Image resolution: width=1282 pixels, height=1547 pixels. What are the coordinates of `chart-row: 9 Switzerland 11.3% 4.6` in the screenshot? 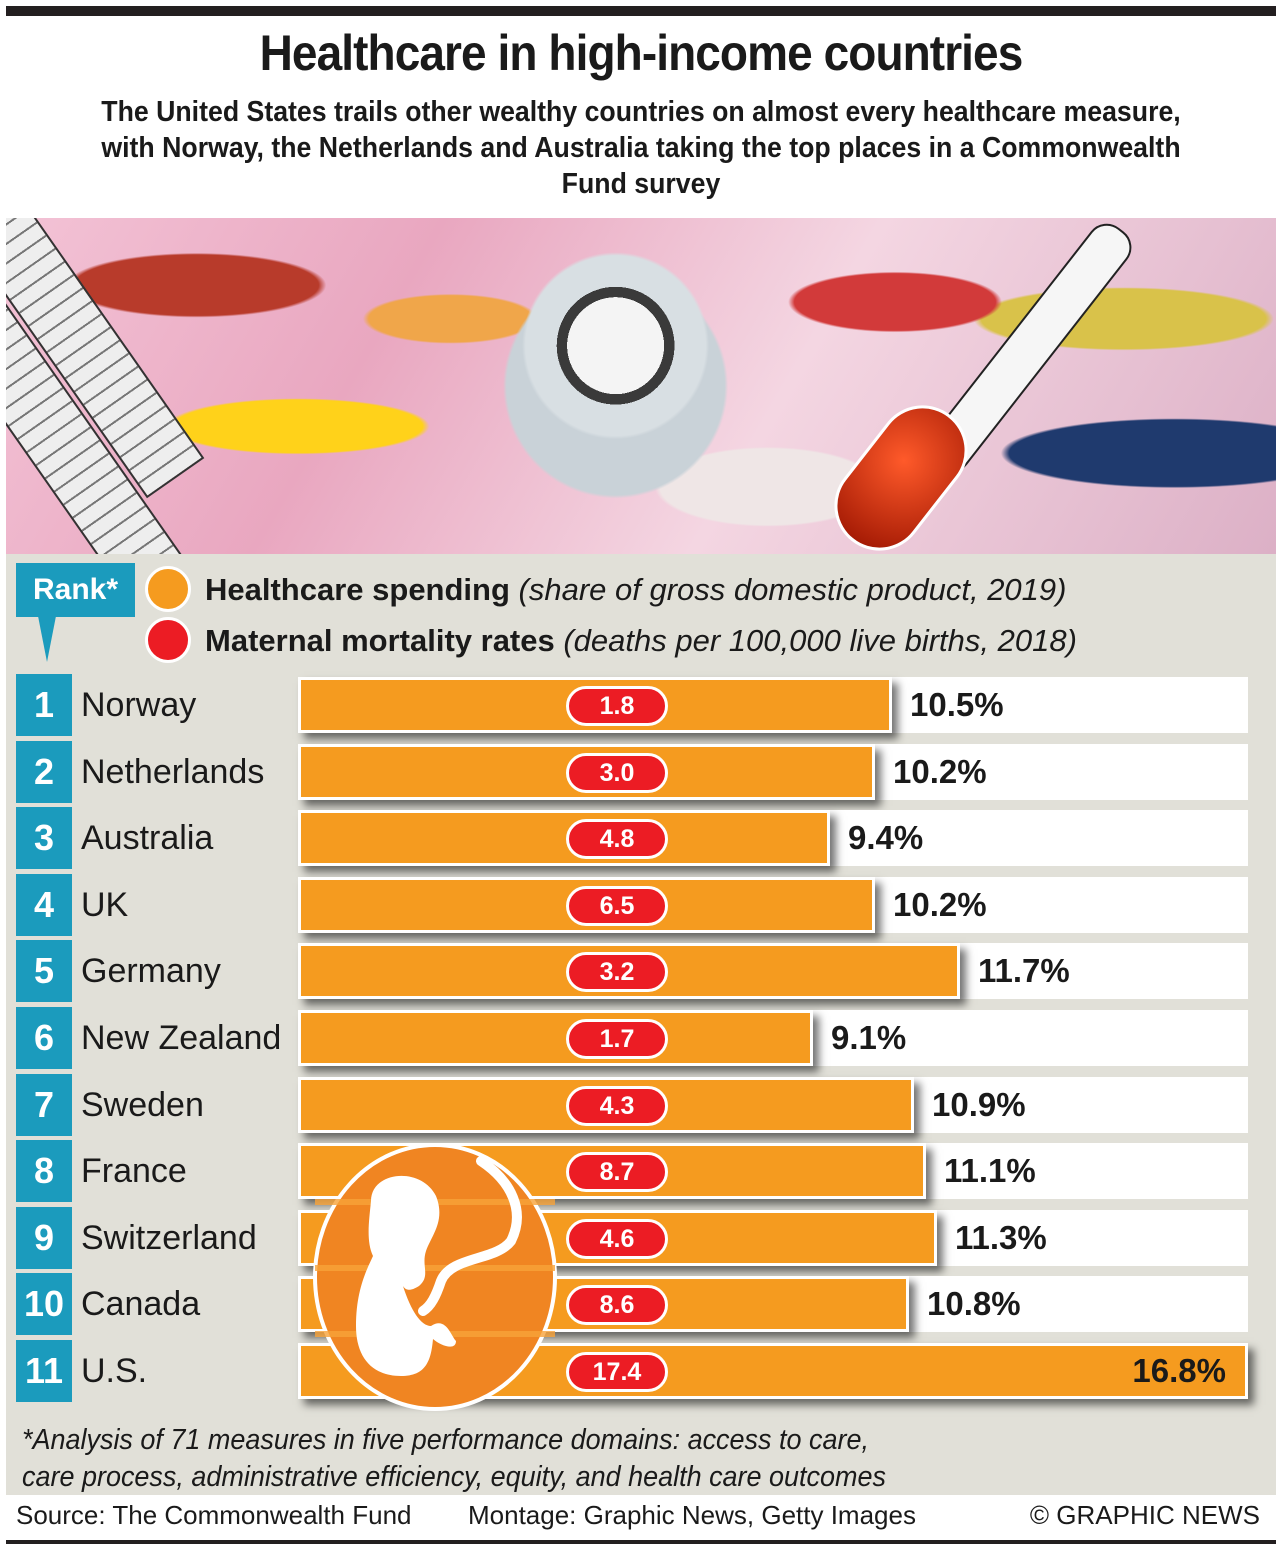 It's located at (641, 1237).